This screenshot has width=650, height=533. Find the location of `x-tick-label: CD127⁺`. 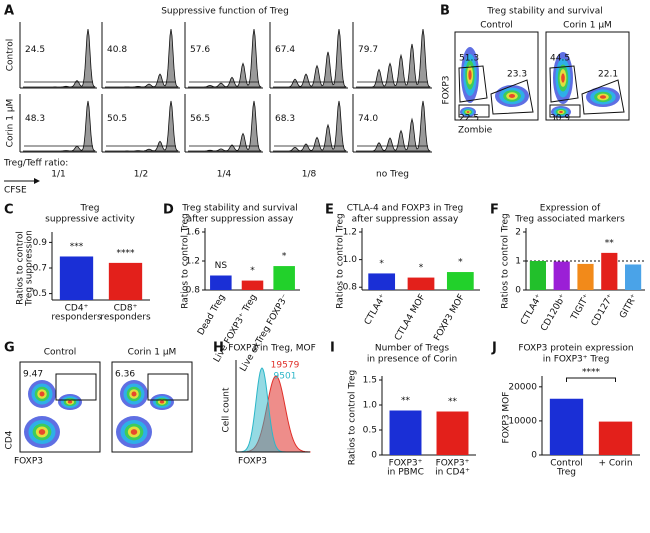

x-tick-label: CD127⁺ is located at coordinates (603, 311).